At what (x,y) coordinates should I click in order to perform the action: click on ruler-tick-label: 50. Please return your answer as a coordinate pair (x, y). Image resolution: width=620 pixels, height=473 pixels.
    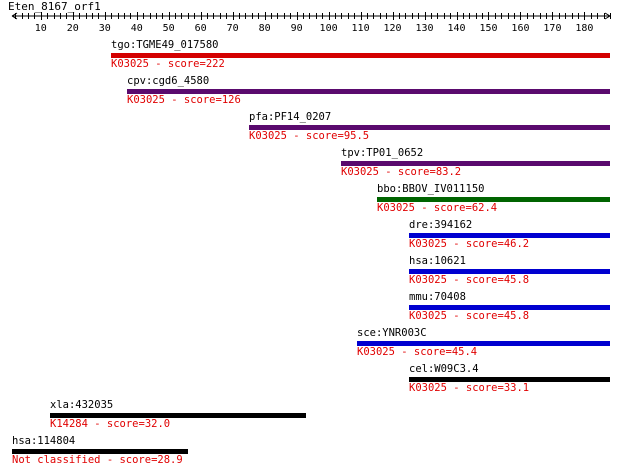
    Looking at the image, I should click on (169, 28).